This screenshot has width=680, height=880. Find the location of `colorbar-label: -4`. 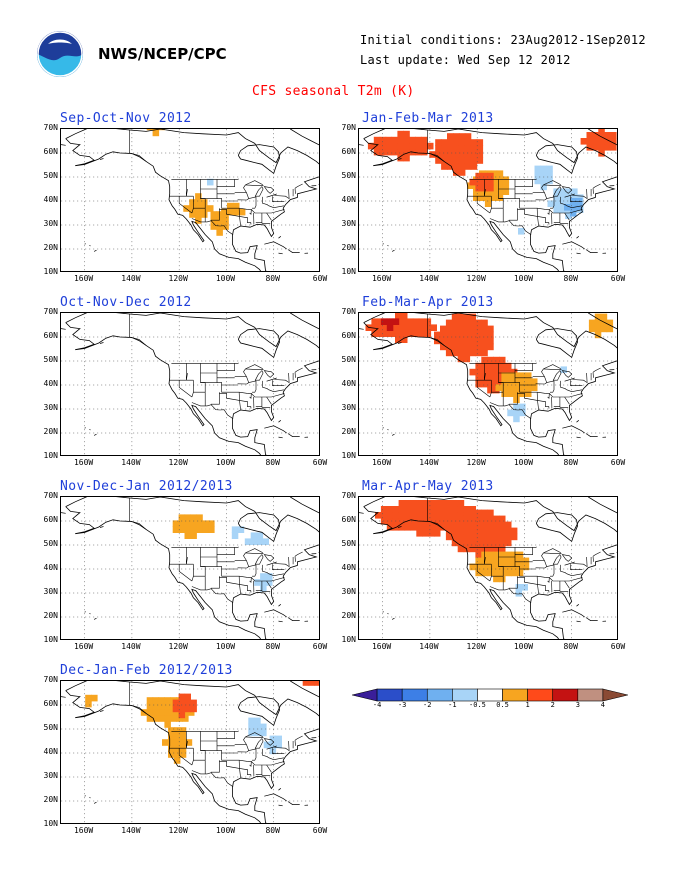

colorbar-label: -4 is located at coordinates (377, 705).